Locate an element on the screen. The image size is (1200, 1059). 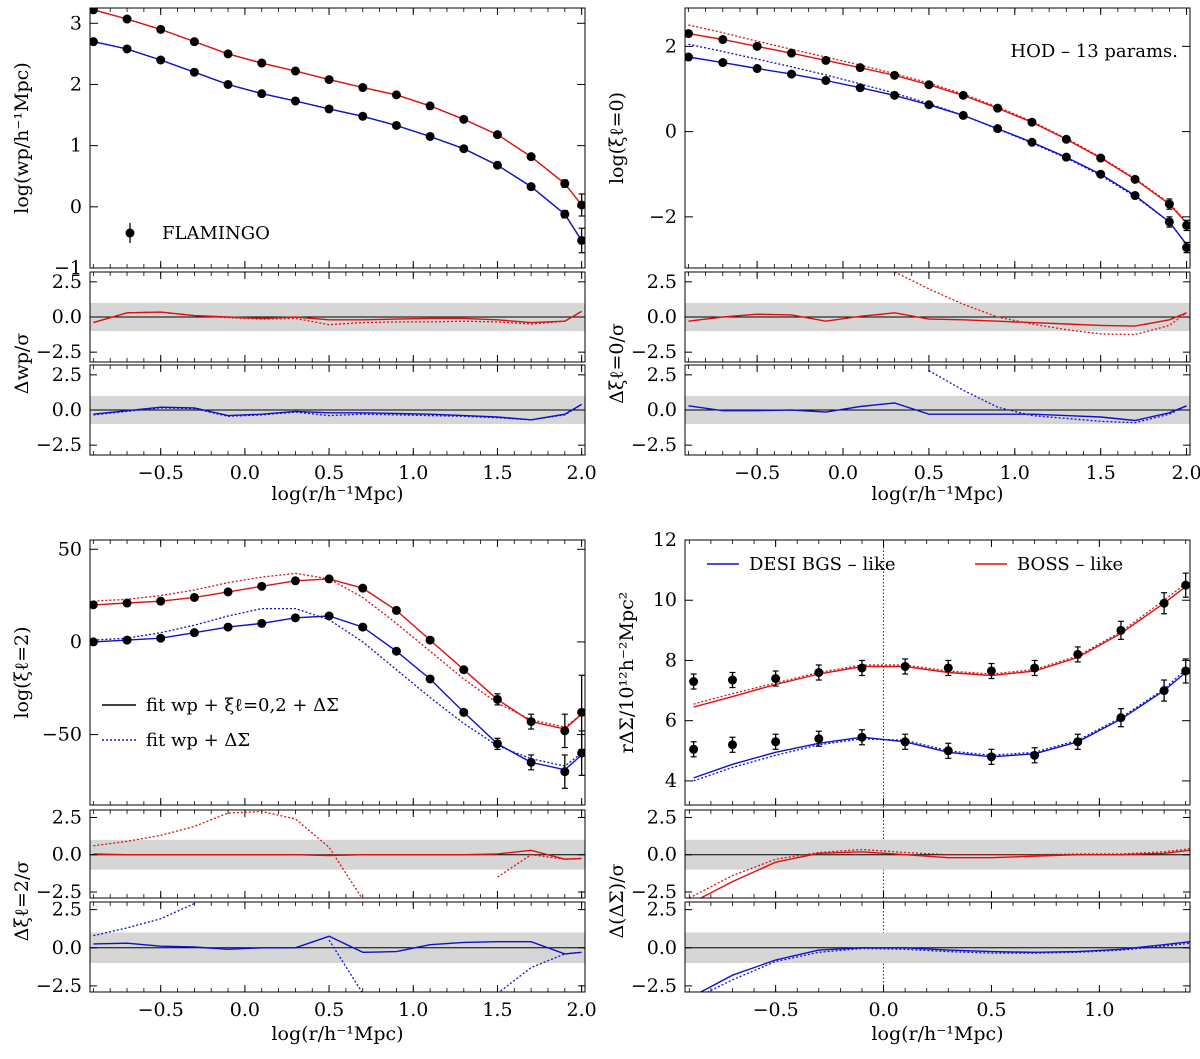
residual-y-axis-label: Δξℓ=0/σ is located at coordinates (617, 363).